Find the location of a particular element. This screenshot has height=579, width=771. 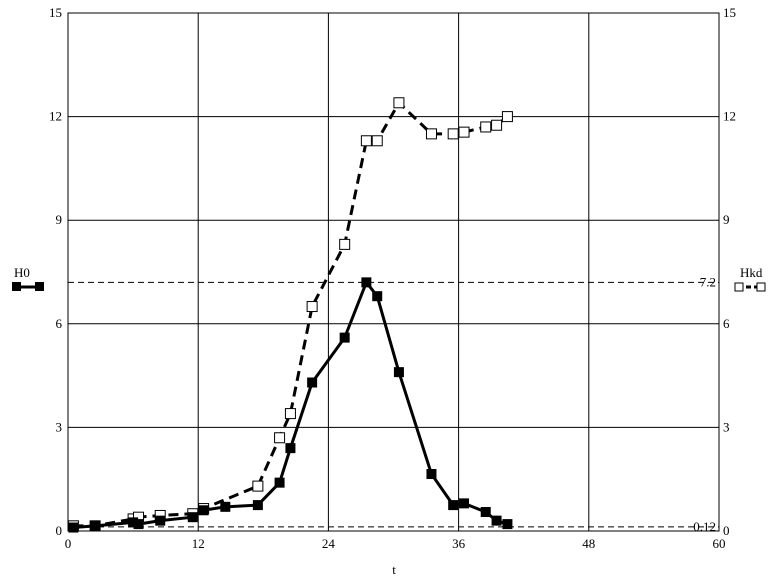

y-tick-label-left: 9 is located at coordinates (59, 219).